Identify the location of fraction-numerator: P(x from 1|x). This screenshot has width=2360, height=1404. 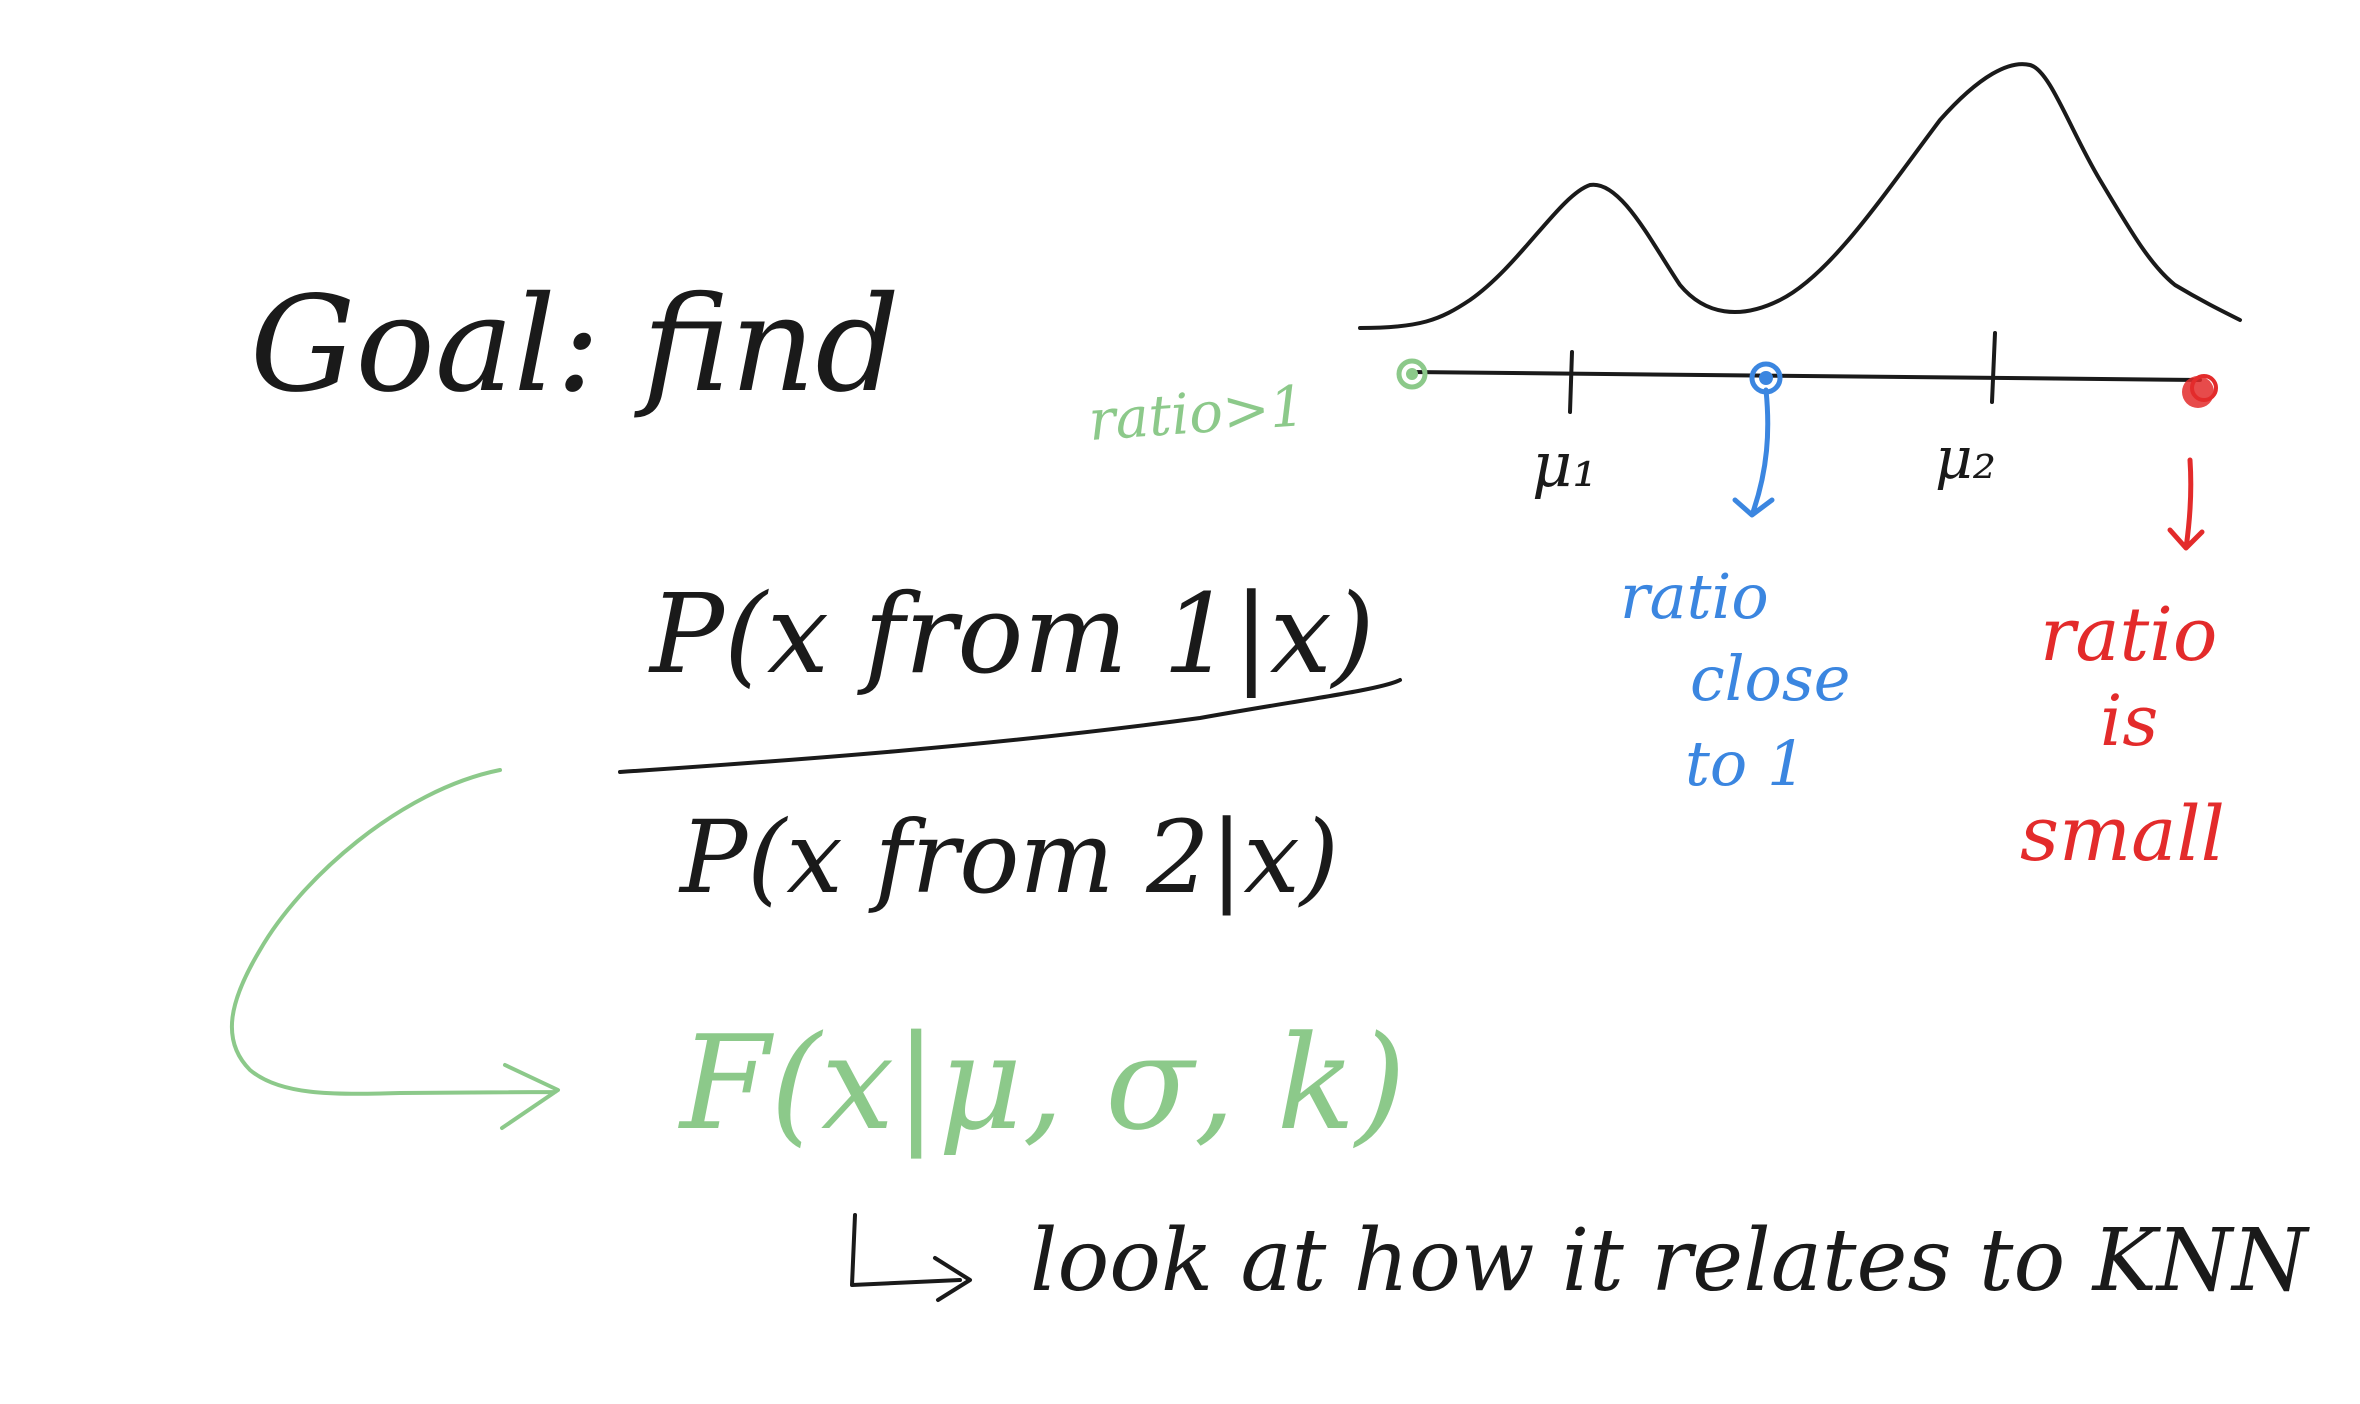
(1011, 634).